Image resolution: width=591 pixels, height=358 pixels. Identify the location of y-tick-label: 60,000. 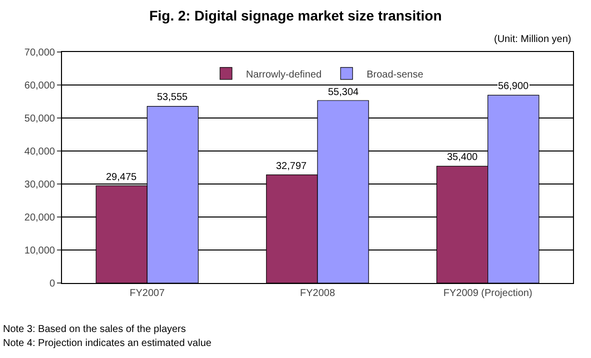
(40, 86).